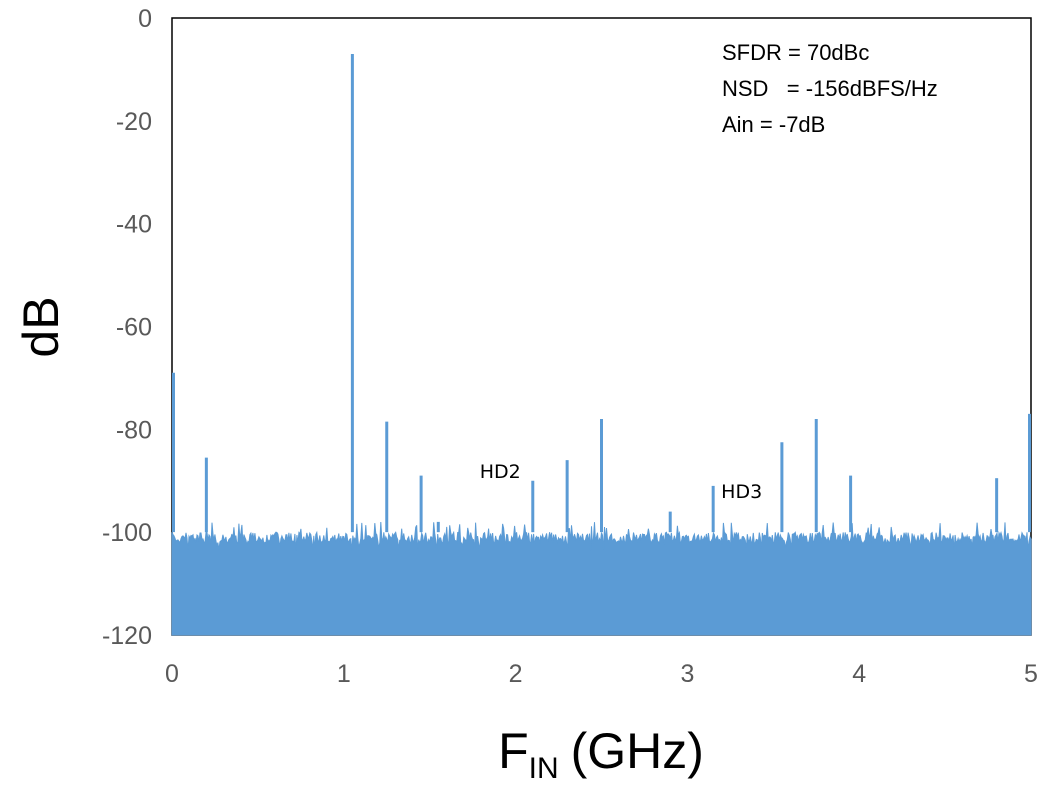  What do you see at coordinates (516, 674) in the screenshot?
I see `x-tick-label: 2` at bounding box center [516, 674].